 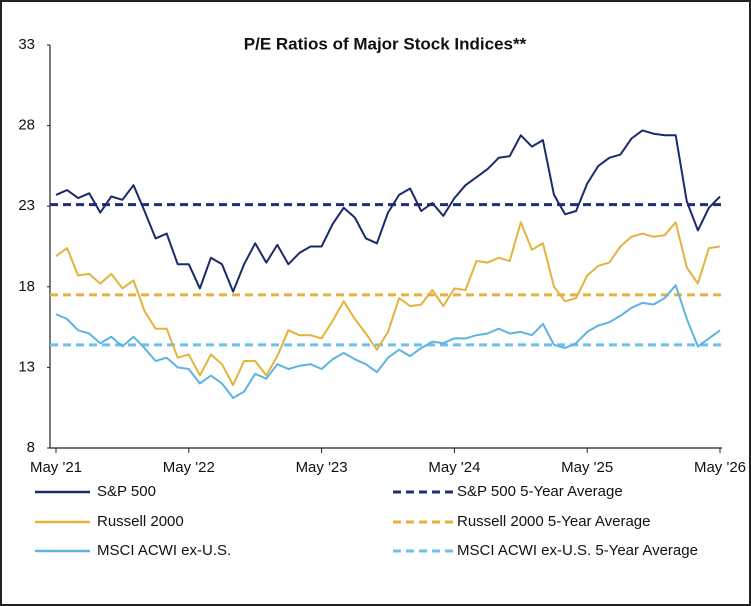 I want to click on x-tick-label: May '24, so click(x=454, y=467).